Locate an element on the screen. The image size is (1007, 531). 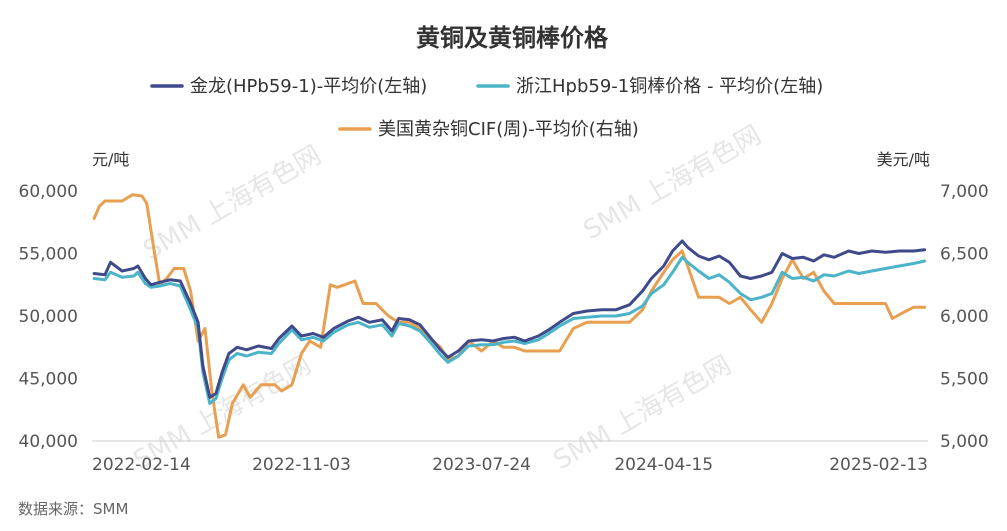
x-tick-label: 2022-11-03 is located at coordinates (301, 465).